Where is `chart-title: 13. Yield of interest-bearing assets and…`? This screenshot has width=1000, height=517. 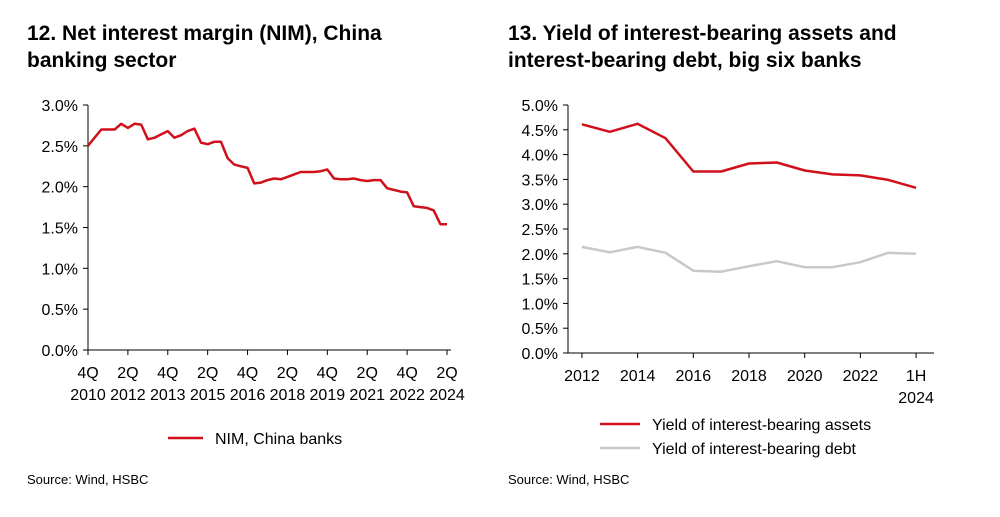
chart-title: 13. Yield of interest-bearing assets and… is located at coordinates (702, 47).